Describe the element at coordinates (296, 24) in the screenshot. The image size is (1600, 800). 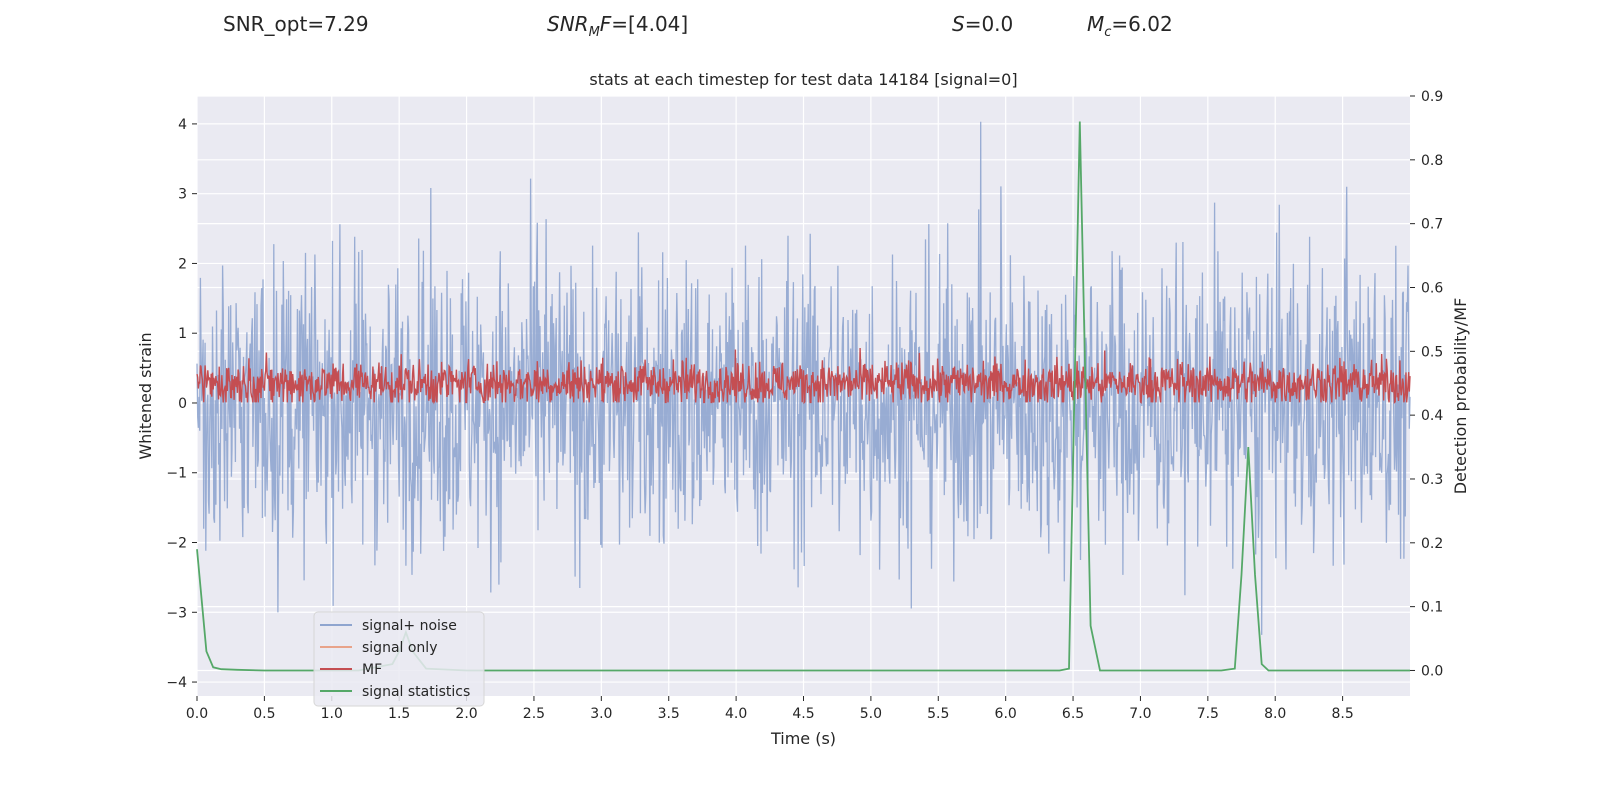
I see `snr-opt-label: SNR_opt=7.29` at that location.